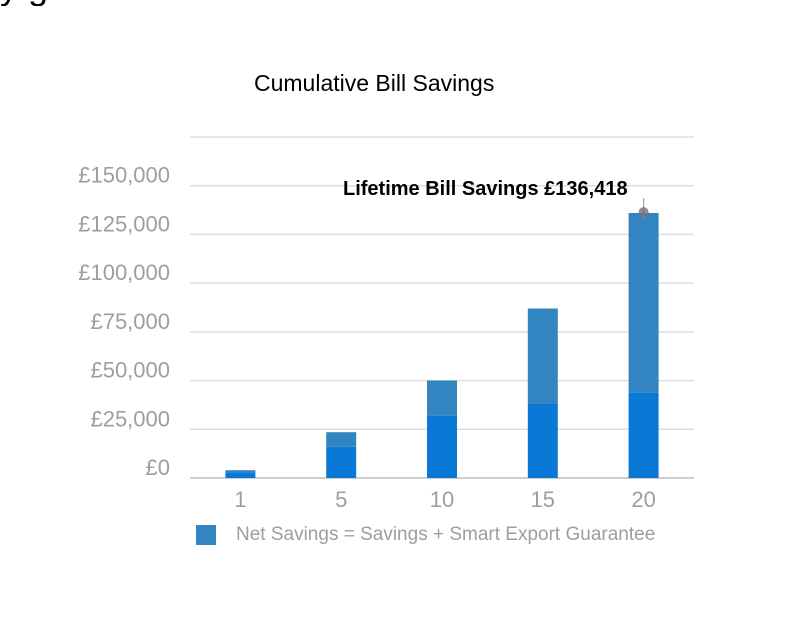 This screenshot has height=644, width=796. Describe the element at coordinates (643, 212) in the screenshot. I see `annotation-marker` at that location.